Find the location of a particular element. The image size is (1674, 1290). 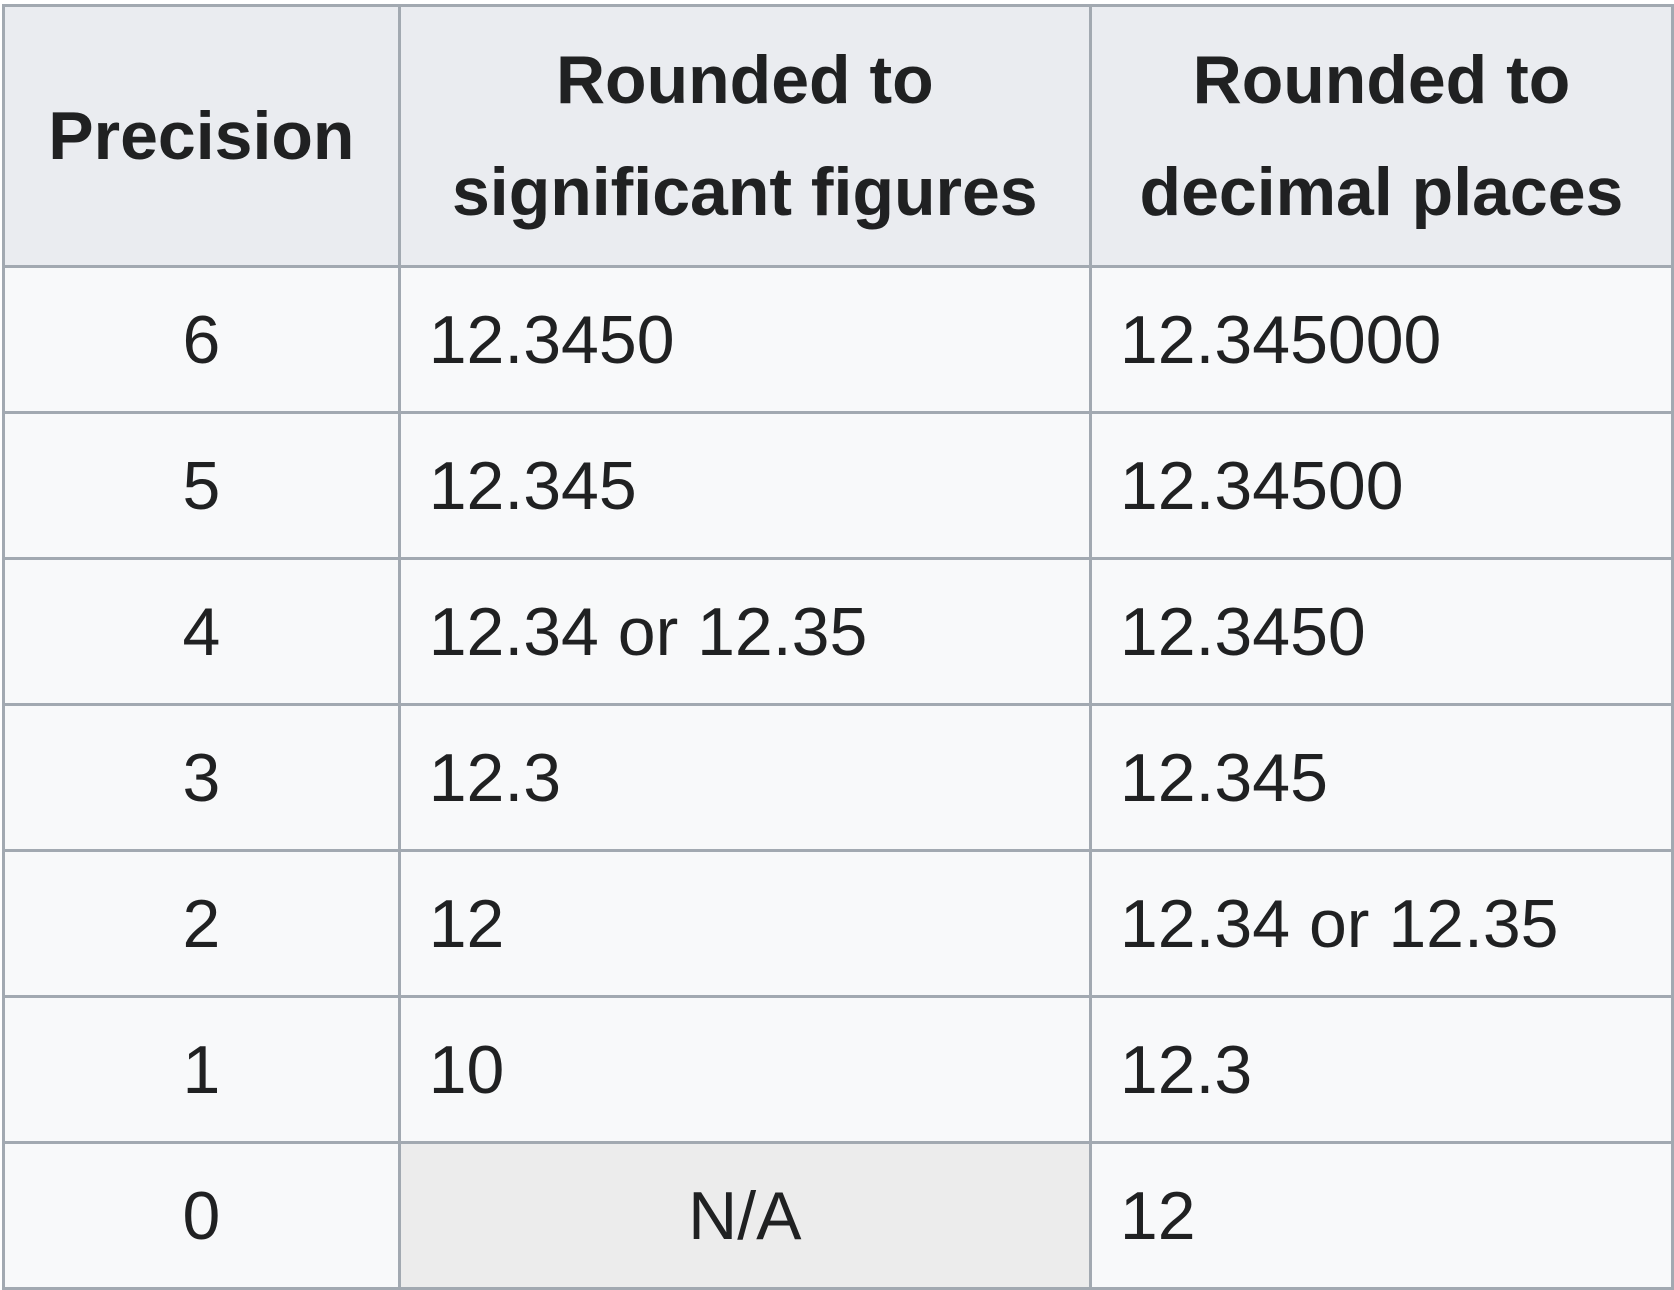

table-row: 5 12.345 12.34500 is located at coordinates (838, 485).